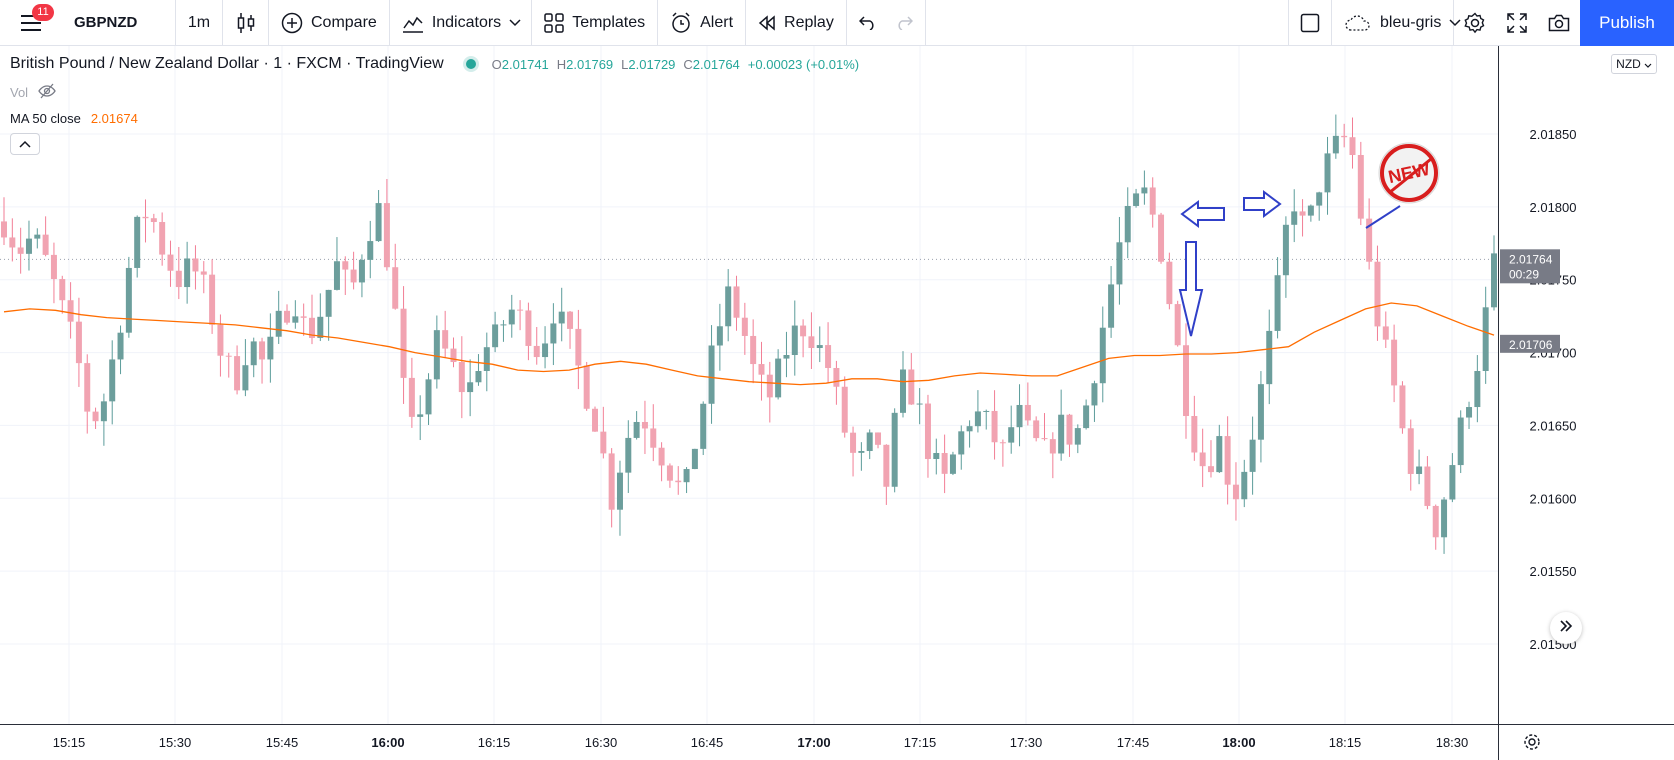 This screenshot has width=1674, height=760. Describe the element at coordinates (1309, 239) in the screenshot. I see `annotation-drawings: NEW` at that location.